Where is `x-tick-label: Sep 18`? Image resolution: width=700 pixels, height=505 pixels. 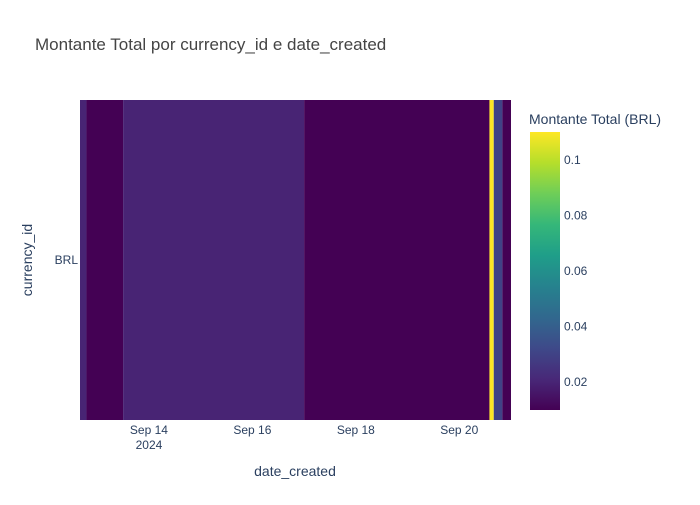
x-tick-label: Sep 18 is located at coordinates (356, 430).